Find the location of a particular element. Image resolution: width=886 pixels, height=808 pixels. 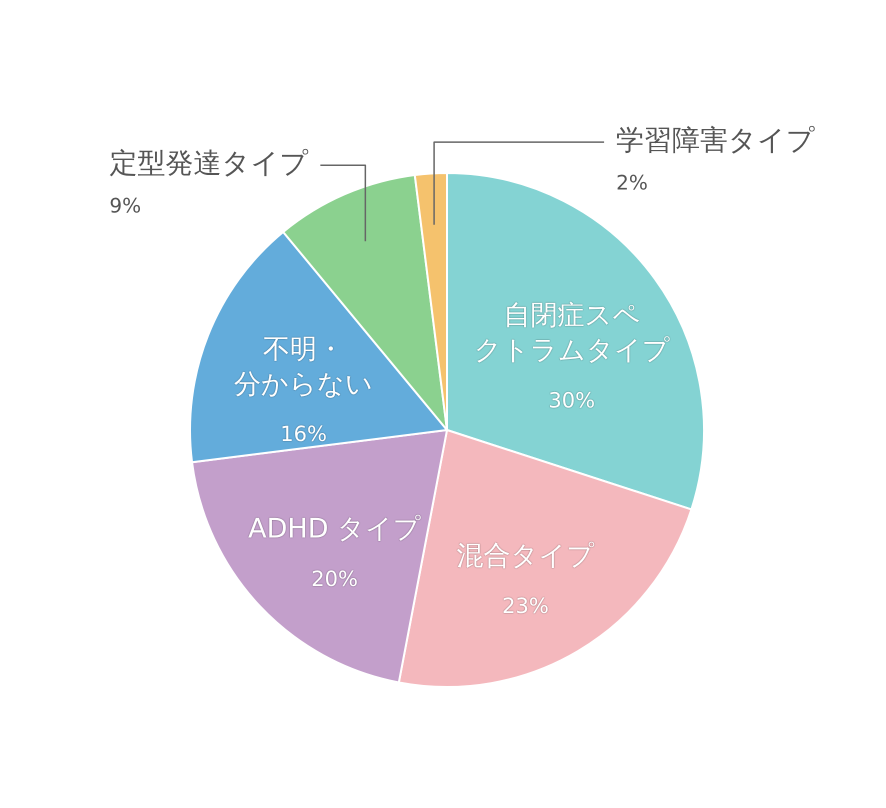

slice-label: 定型発達タイプ is located at coordinates (208, 163).